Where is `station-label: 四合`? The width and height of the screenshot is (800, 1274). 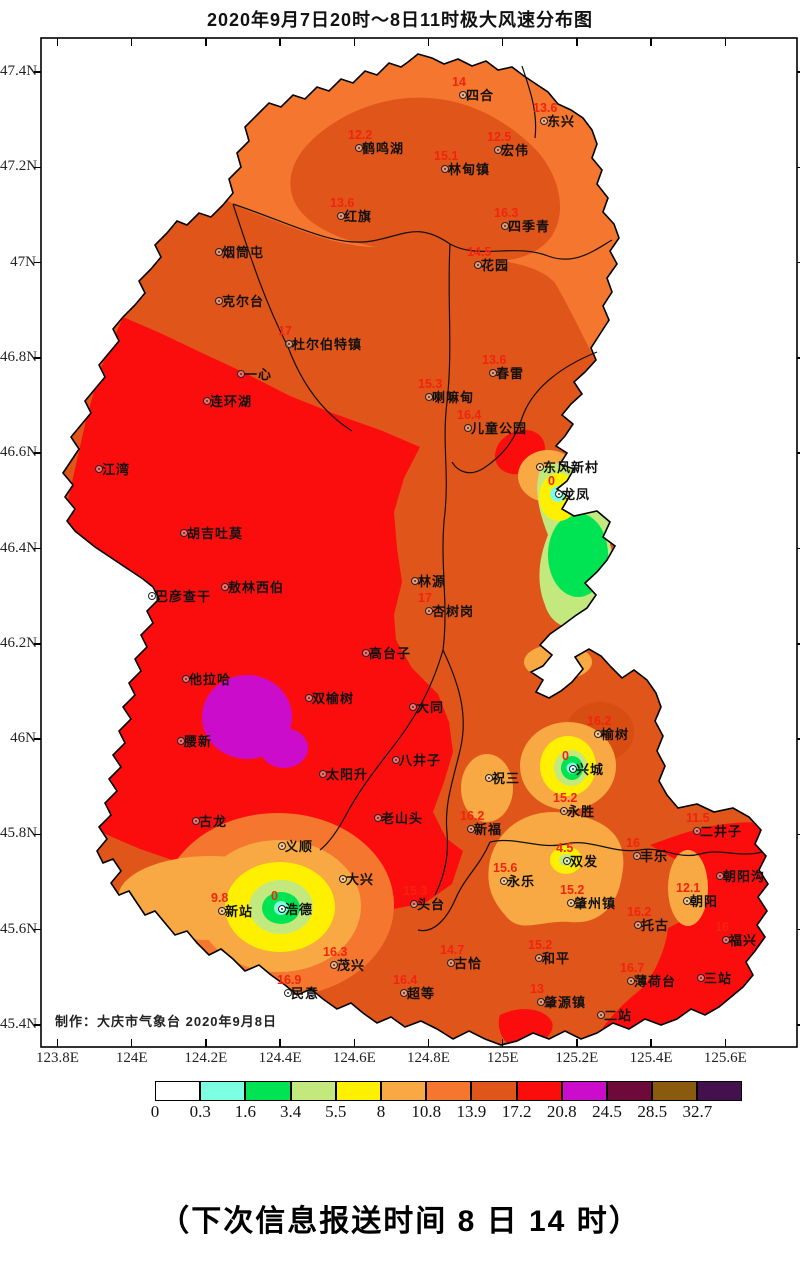 station-label: 四合 is located at coordinates (480, 95).